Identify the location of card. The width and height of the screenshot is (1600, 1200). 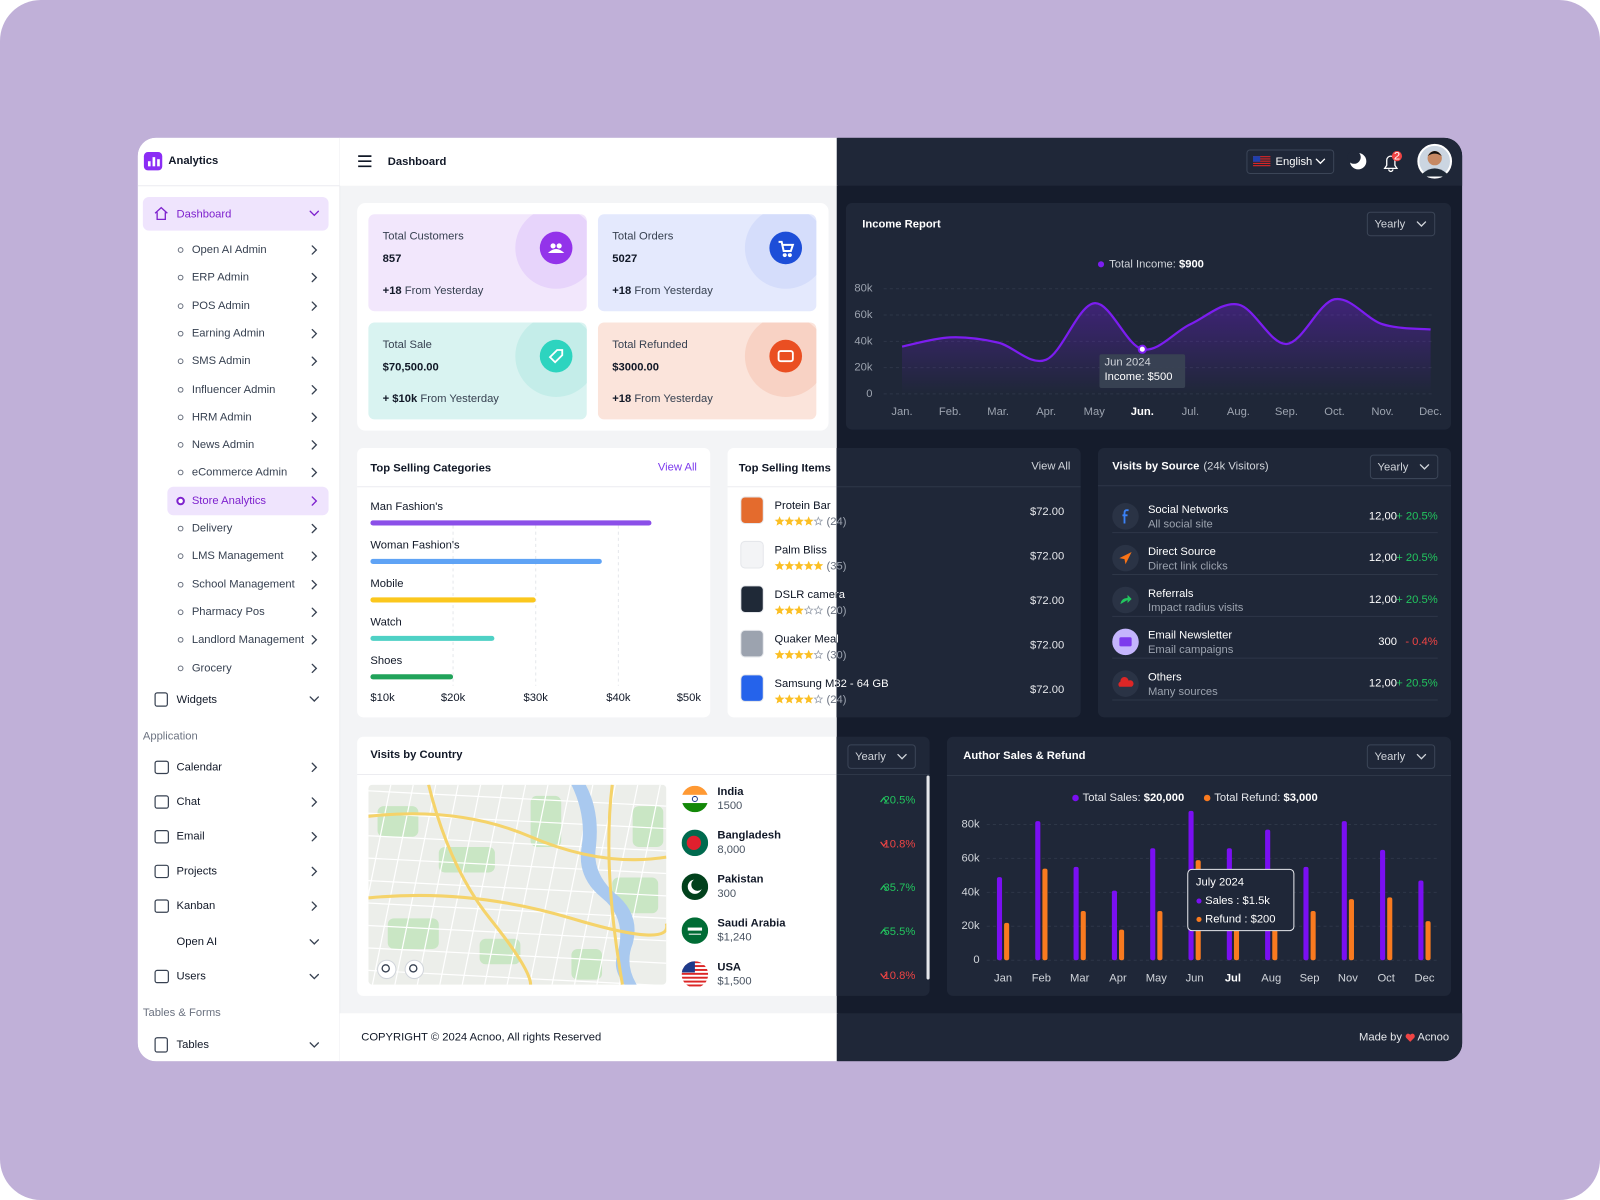
(1274, 582).